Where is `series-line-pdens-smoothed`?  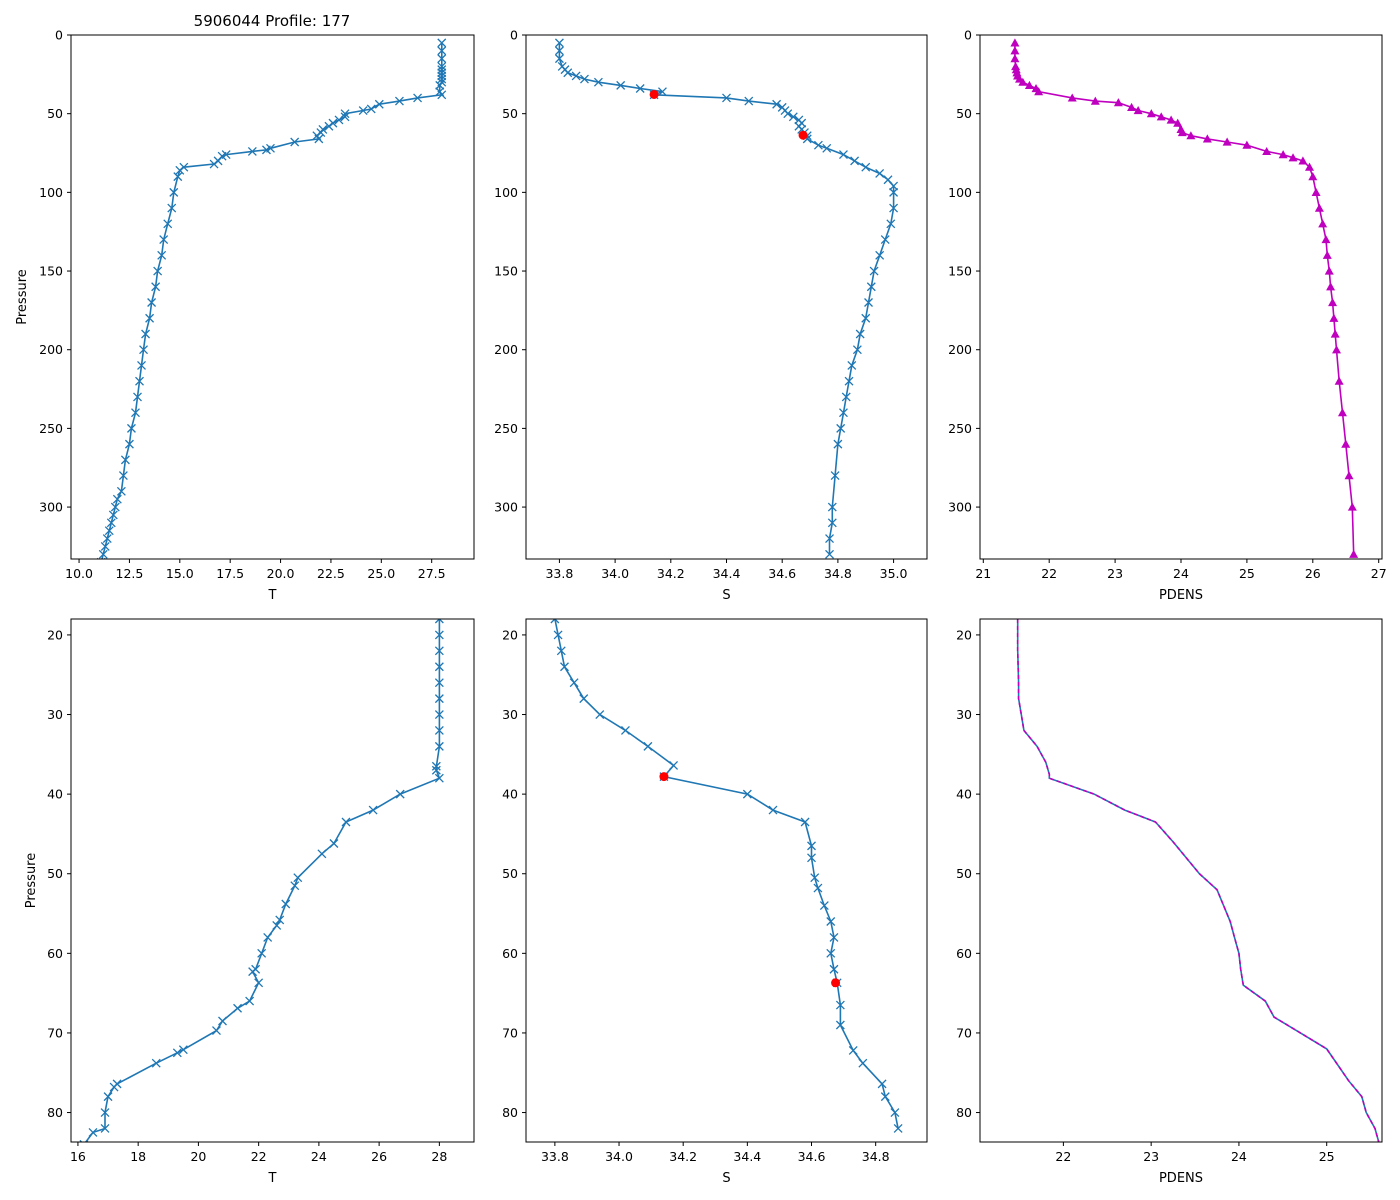
series-line-pdens-smoothed is located at coordinates (1198, 880).